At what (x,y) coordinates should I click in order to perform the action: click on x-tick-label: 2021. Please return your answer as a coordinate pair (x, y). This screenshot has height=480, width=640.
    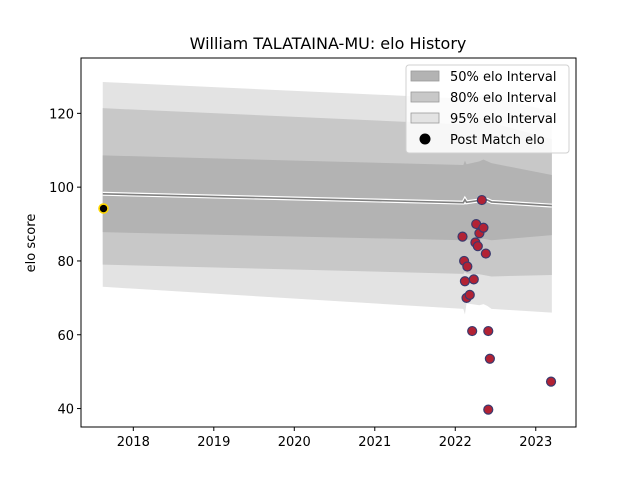
    Looking at the image, I should click on (374, 442).